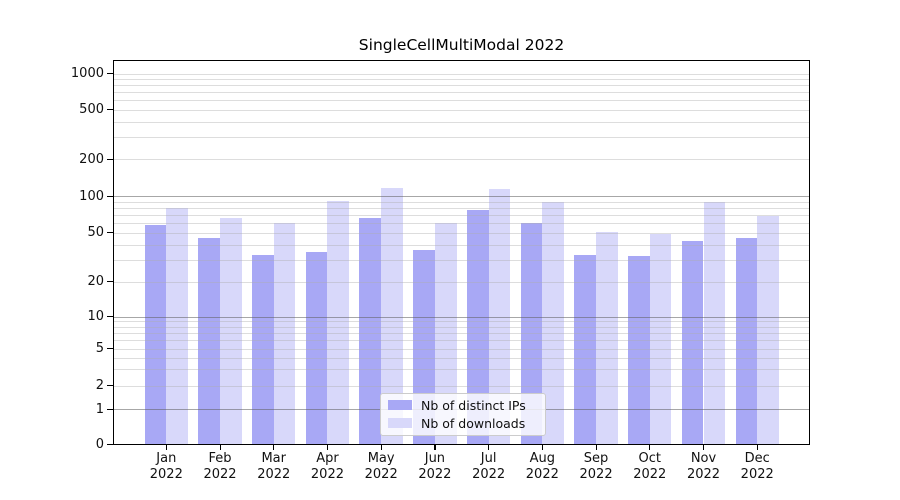 This screenshot has width=900, height=500. What do you see at coordinates (489, 447) in the screenshot?
I see `x-tick-mark-jul` at bounding box center [489, 447].